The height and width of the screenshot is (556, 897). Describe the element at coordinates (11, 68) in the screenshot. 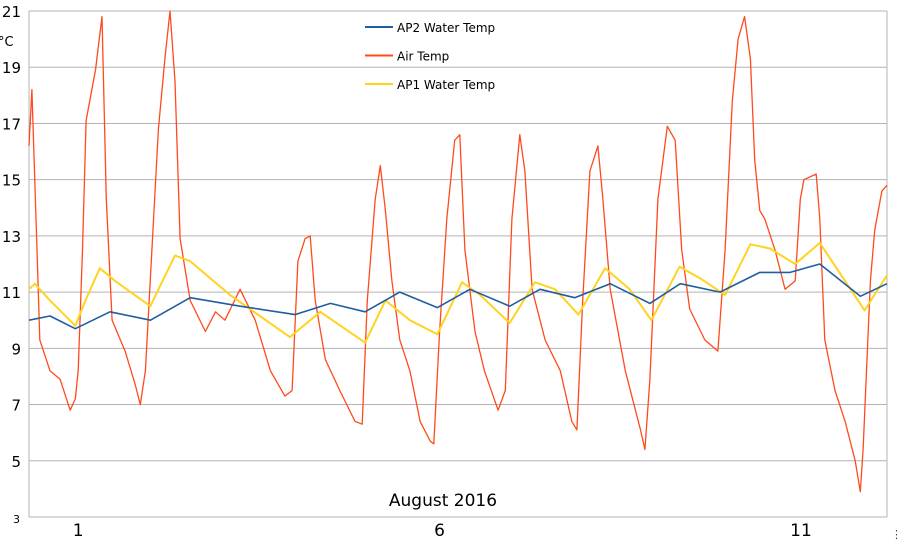

I see `y-tick-label: 19` at that location.